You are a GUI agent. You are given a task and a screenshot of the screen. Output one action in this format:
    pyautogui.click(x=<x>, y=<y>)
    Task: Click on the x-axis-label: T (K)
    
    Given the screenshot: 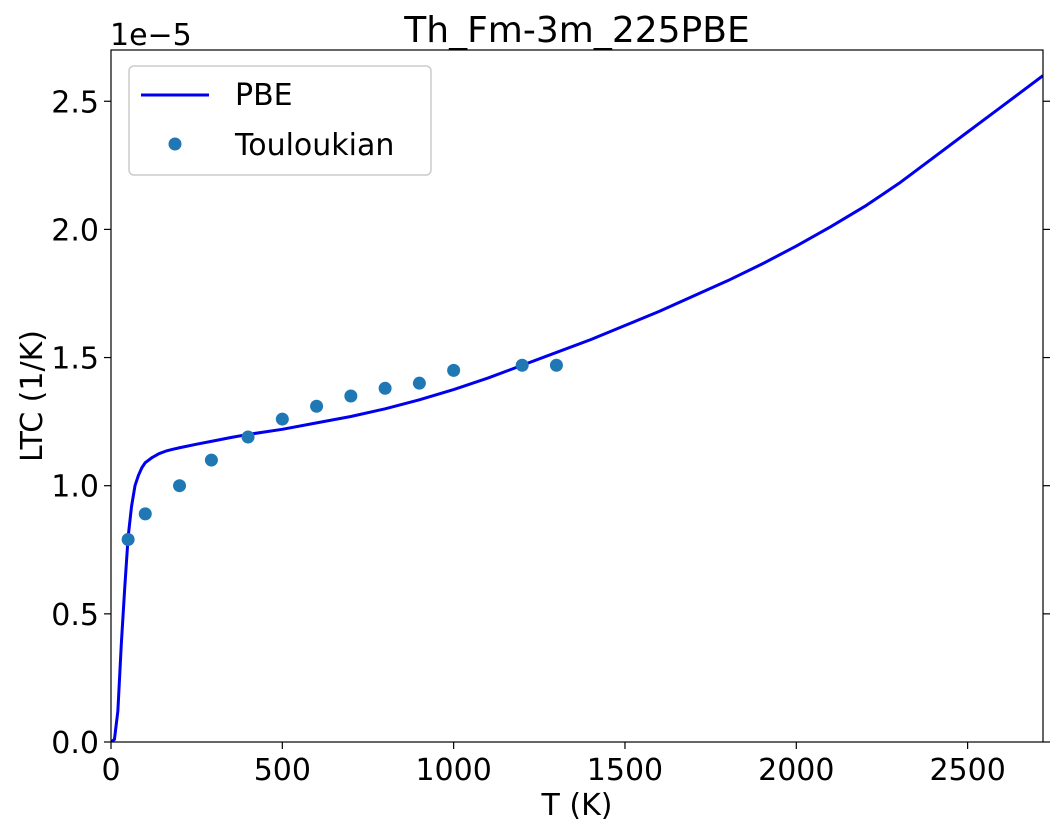 What is the action you would take?
    pyautogui.click(x=577, y=805)
    